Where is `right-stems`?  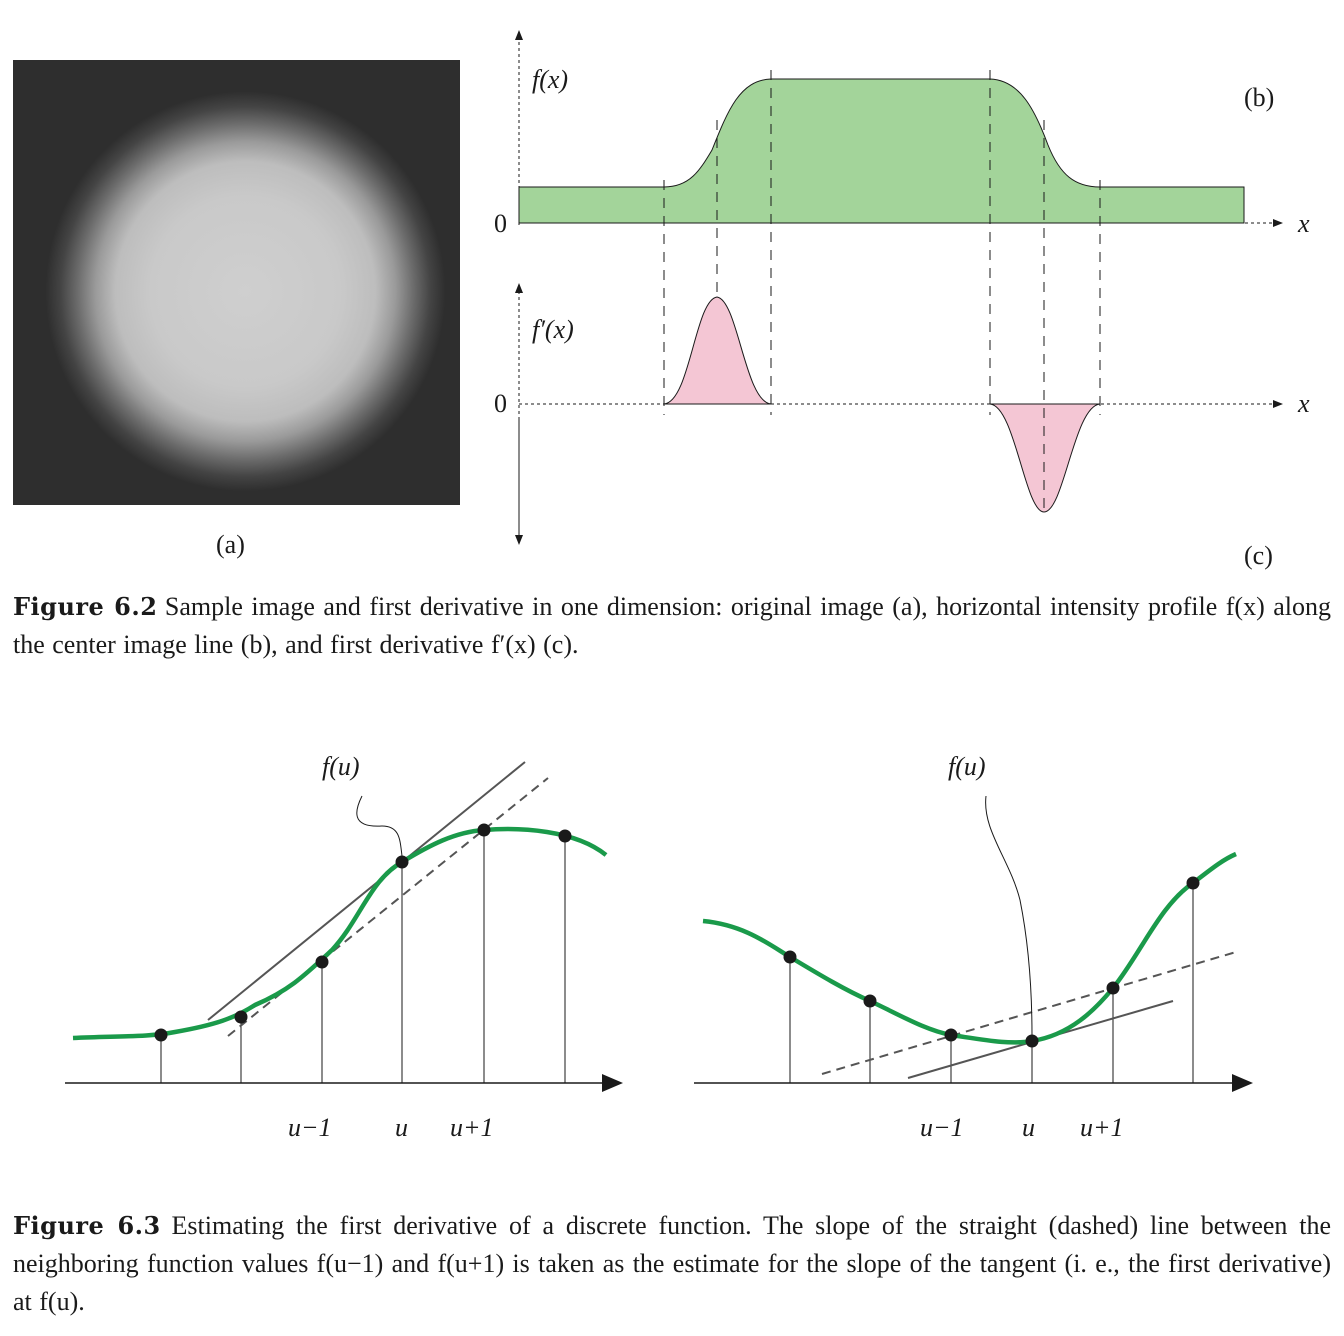 right-stems is located at coordinates (991, 983).